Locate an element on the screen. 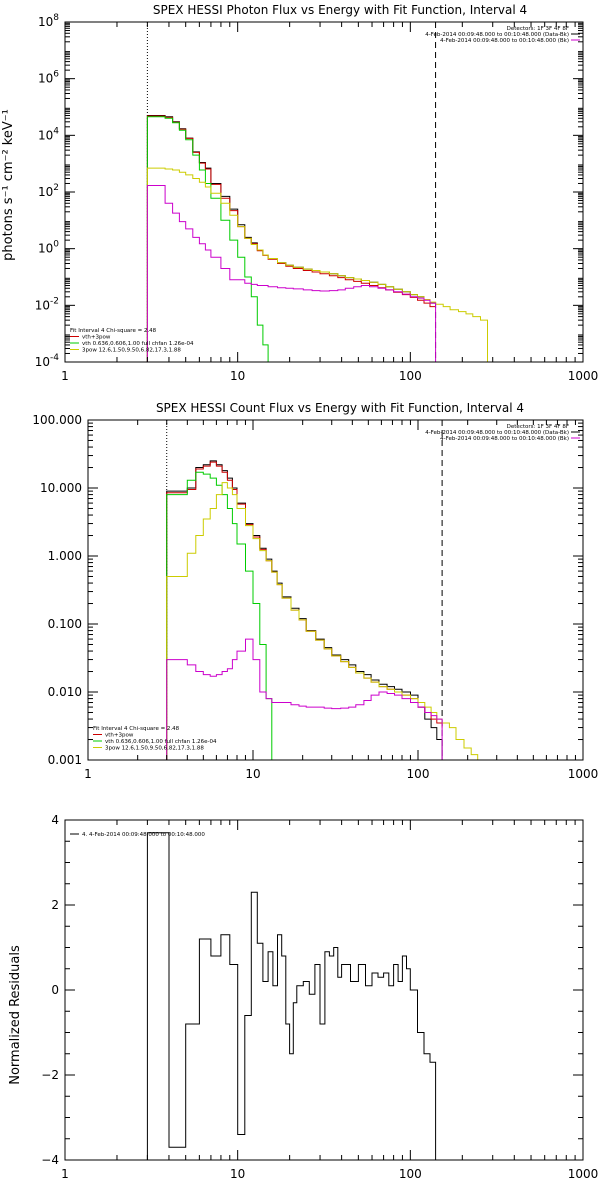  count-flux-x-tick-label: 1000 is located at coordinates (583, 774).